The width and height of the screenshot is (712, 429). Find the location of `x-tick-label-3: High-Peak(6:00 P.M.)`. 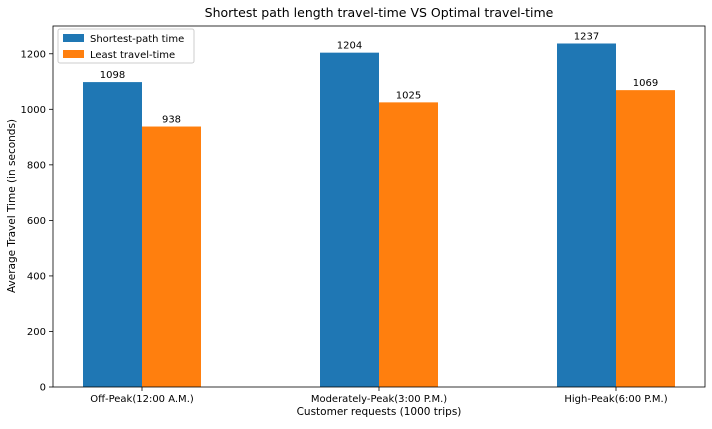

x-tick-label-3: High-Peak(6:00 P.M.) is located at coordinates (615, 399).